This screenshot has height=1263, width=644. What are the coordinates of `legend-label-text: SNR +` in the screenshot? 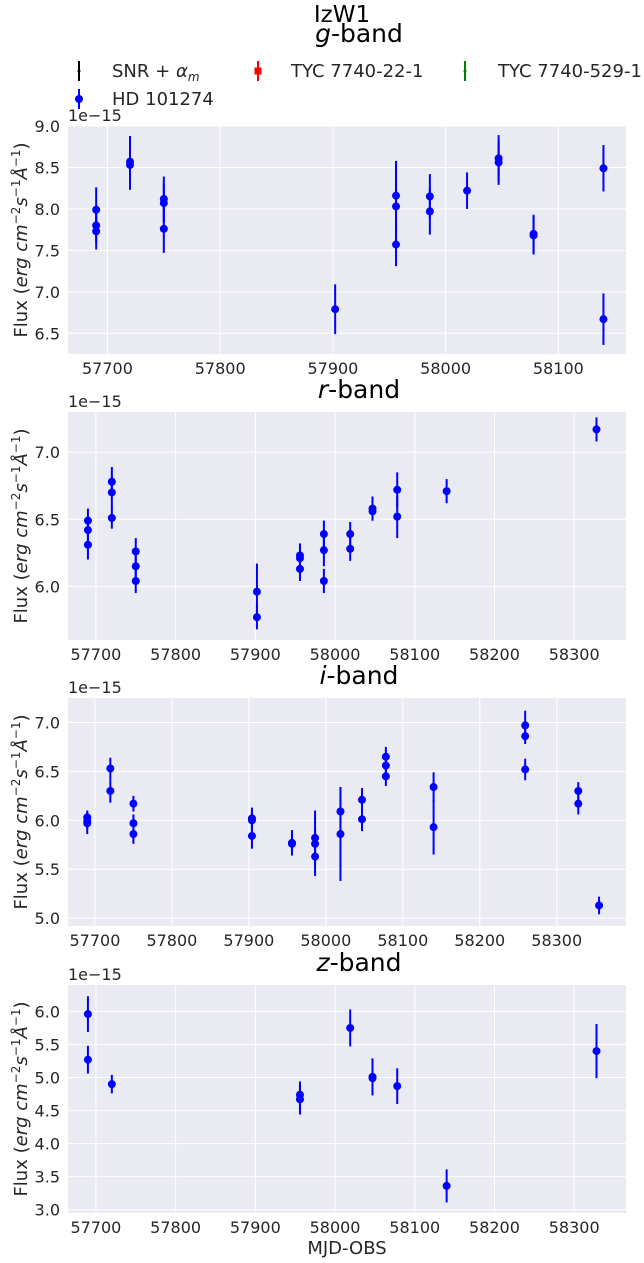 It's located at (144, 71).